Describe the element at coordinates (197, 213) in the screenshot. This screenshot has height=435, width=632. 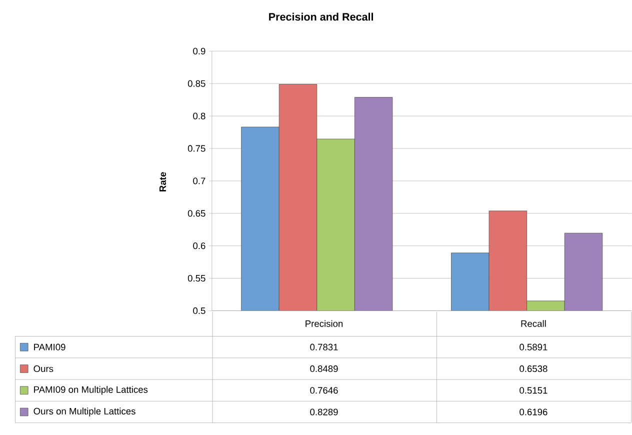
I see `y-tick-label: 0.65` at that location.